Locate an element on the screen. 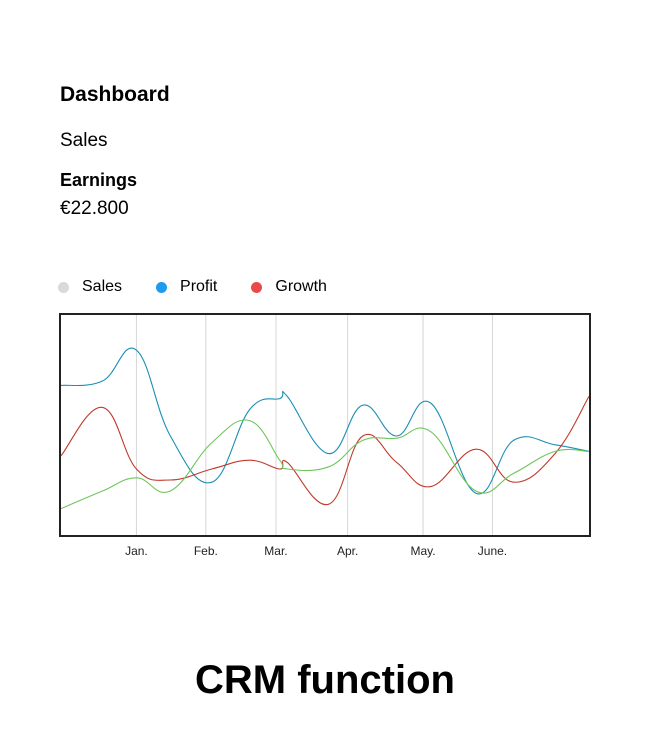 Image resolution: width=650 pixels, height=750 pixels. series-line-growth is located at coordinates (325, 450).